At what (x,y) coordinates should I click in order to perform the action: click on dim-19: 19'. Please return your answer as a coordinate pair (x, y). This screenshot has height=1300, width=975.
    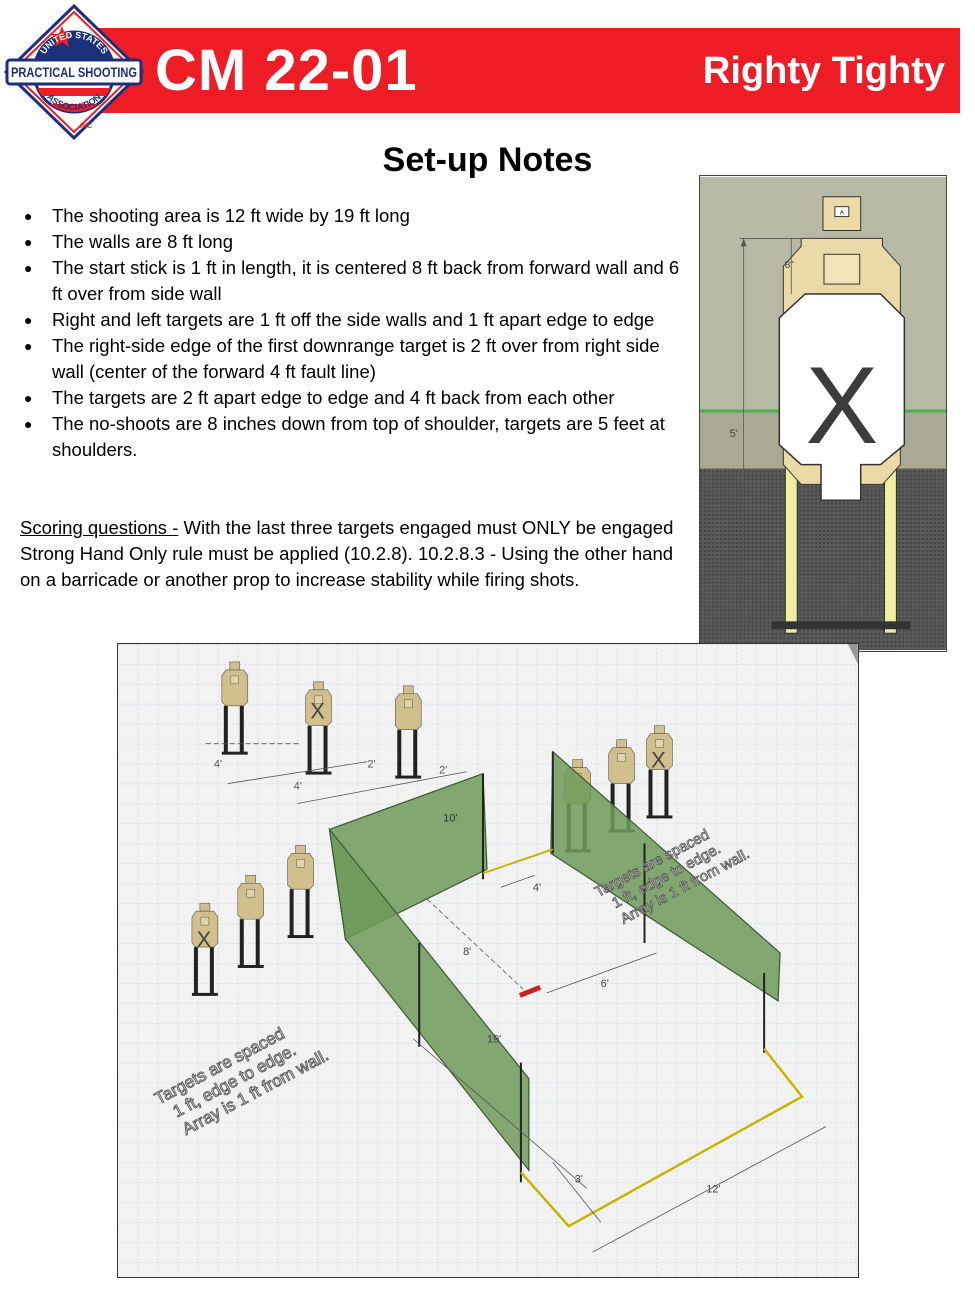
    Looking at the image, I should click on (494, 1040).